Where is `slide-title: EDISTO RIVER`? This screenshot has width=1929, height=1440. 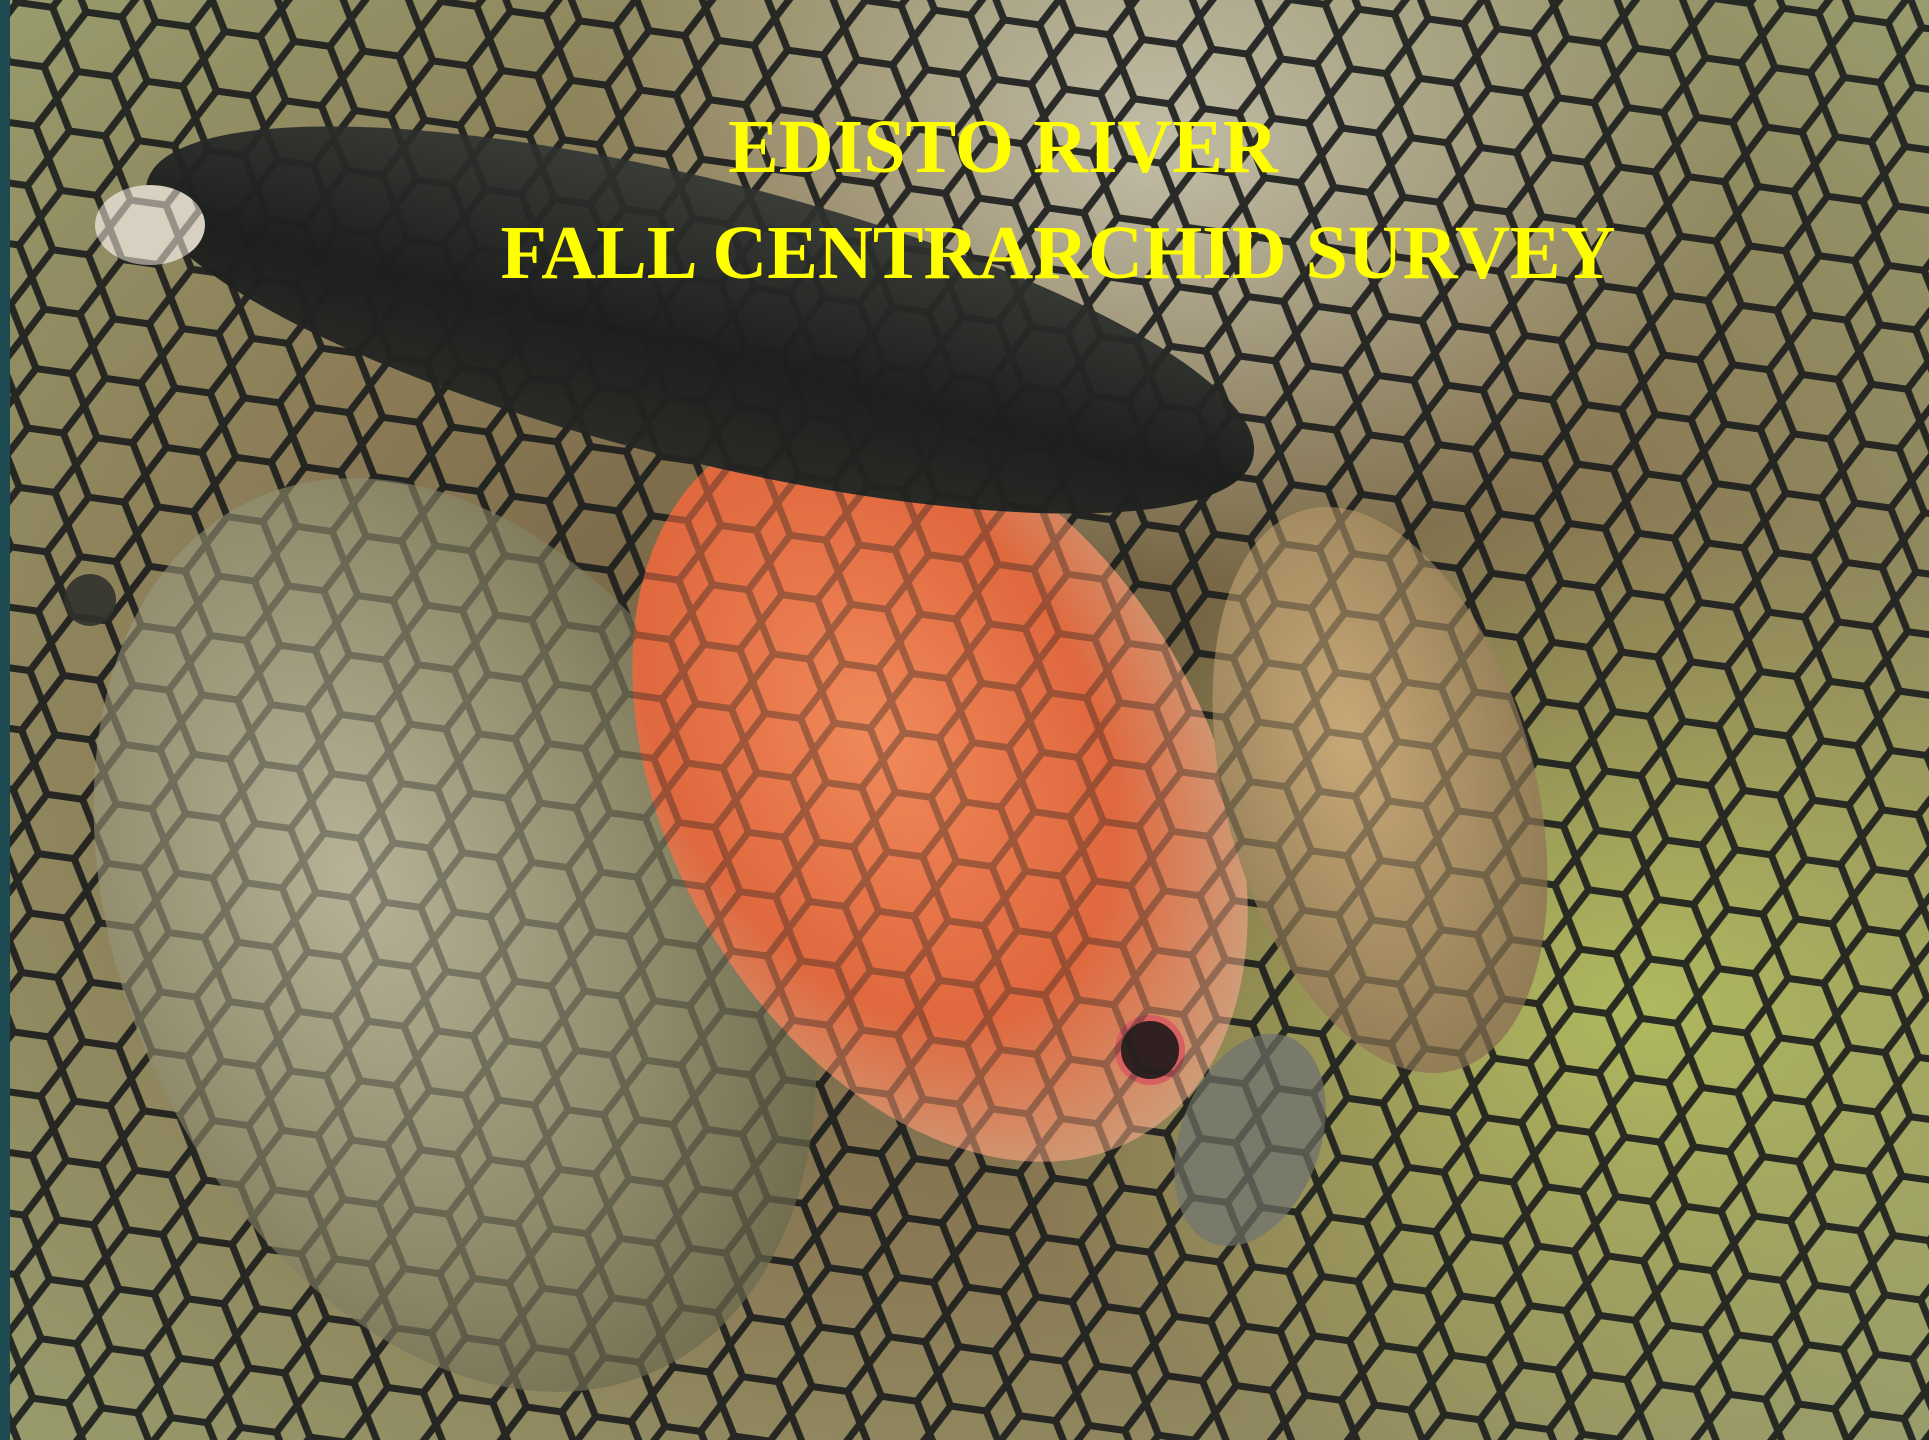
slide-title: EDISTO RIVER is located at coordinates (1003, 147).